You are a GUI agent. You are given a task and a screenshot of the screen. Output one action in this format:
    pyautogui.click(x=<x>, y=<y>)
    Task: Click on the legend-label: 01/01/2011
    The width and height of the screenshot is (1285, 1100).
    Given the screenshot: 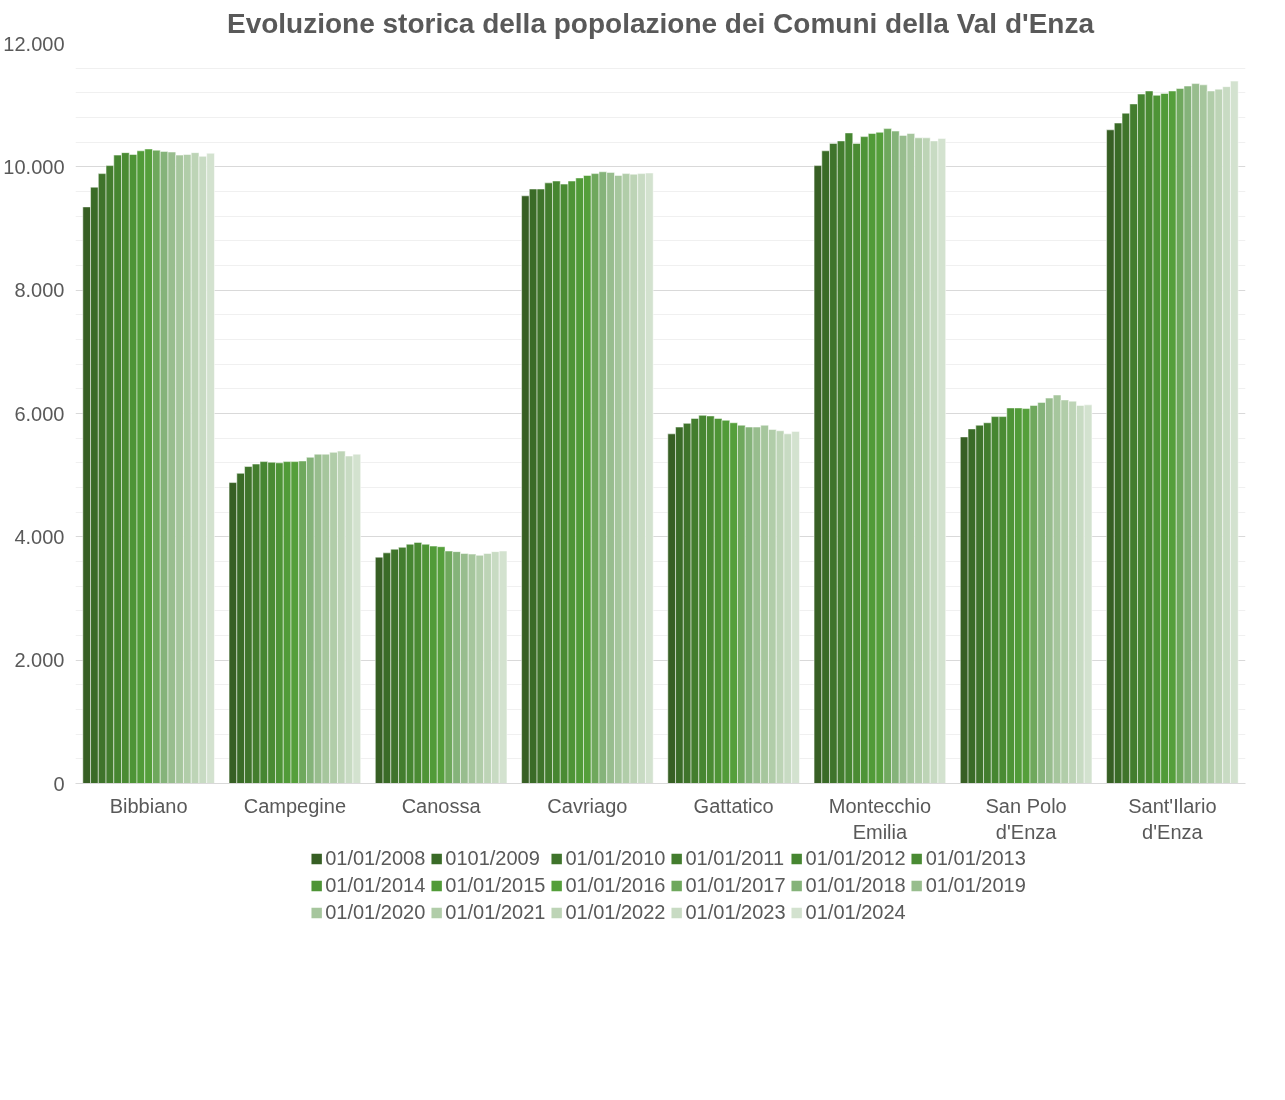 What is the action you would take?
    pyautogui.click(x=735, y=858)
    